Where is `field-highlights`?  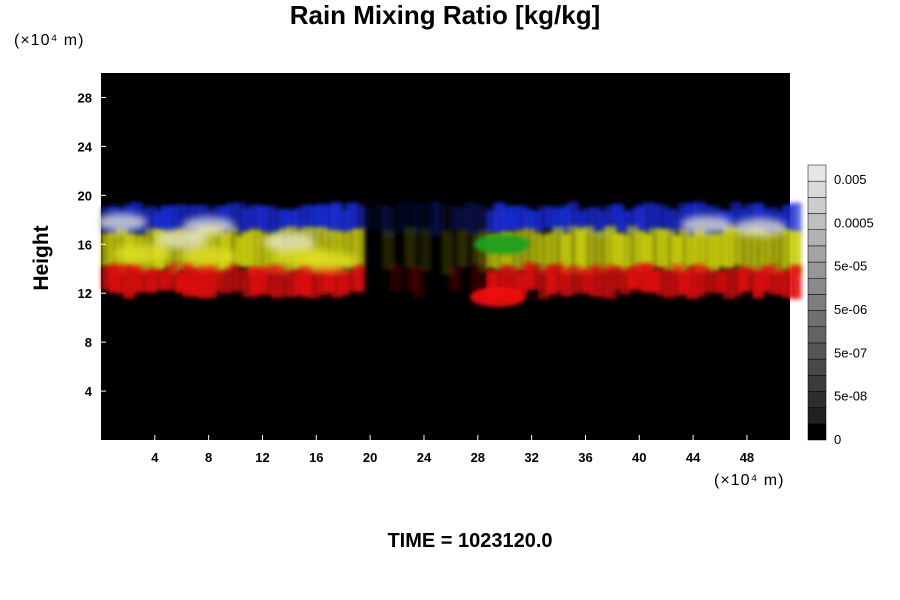 field-highlights is located at coordinates (441, 242).